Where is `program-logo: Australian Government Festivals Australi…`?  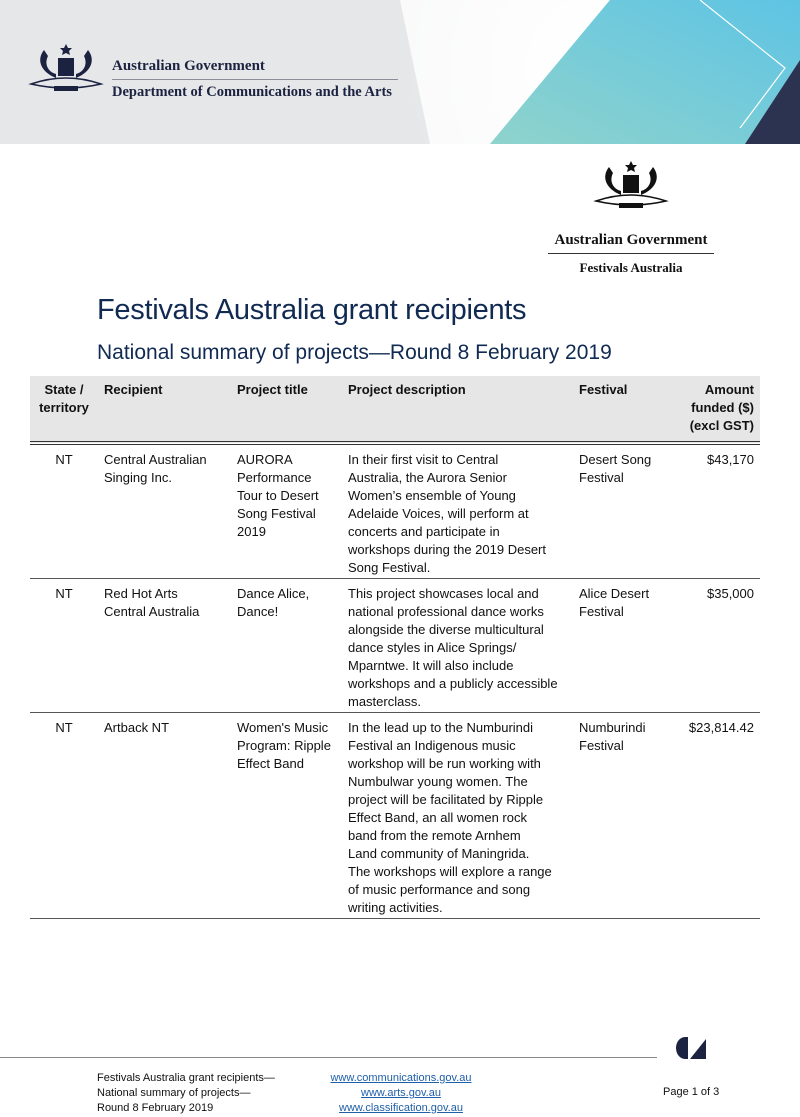 program-logo: Australian Government Festivals Australi… is located at coordinates (631, 215).